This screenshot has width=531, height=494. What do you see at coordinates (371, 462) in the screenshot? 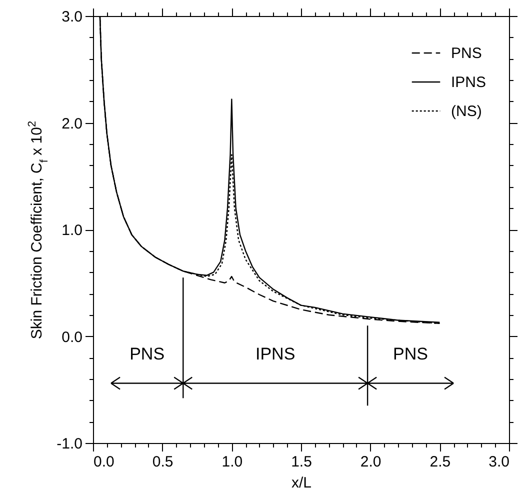
I see `x-tick-label: 2.0` at bounding box center [371, 462].